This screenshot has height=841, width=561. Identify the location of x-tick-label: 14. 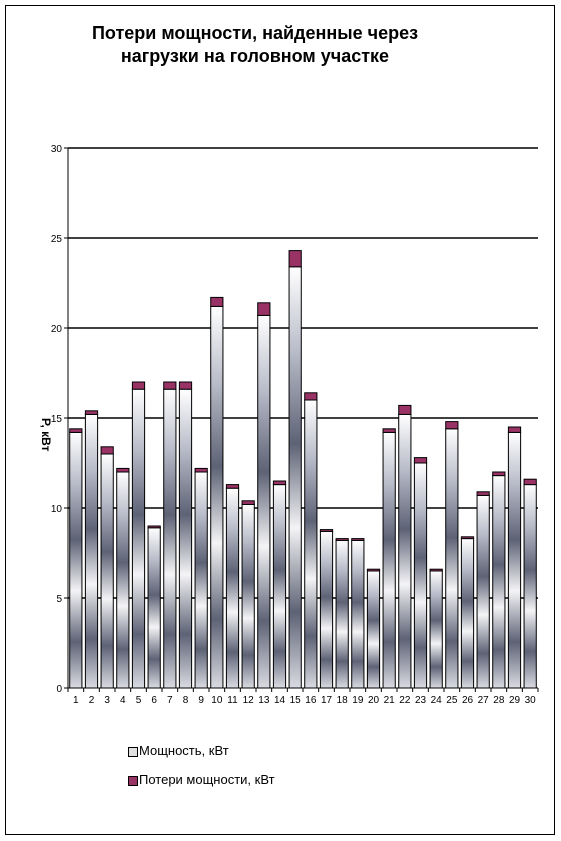
(280, 700).